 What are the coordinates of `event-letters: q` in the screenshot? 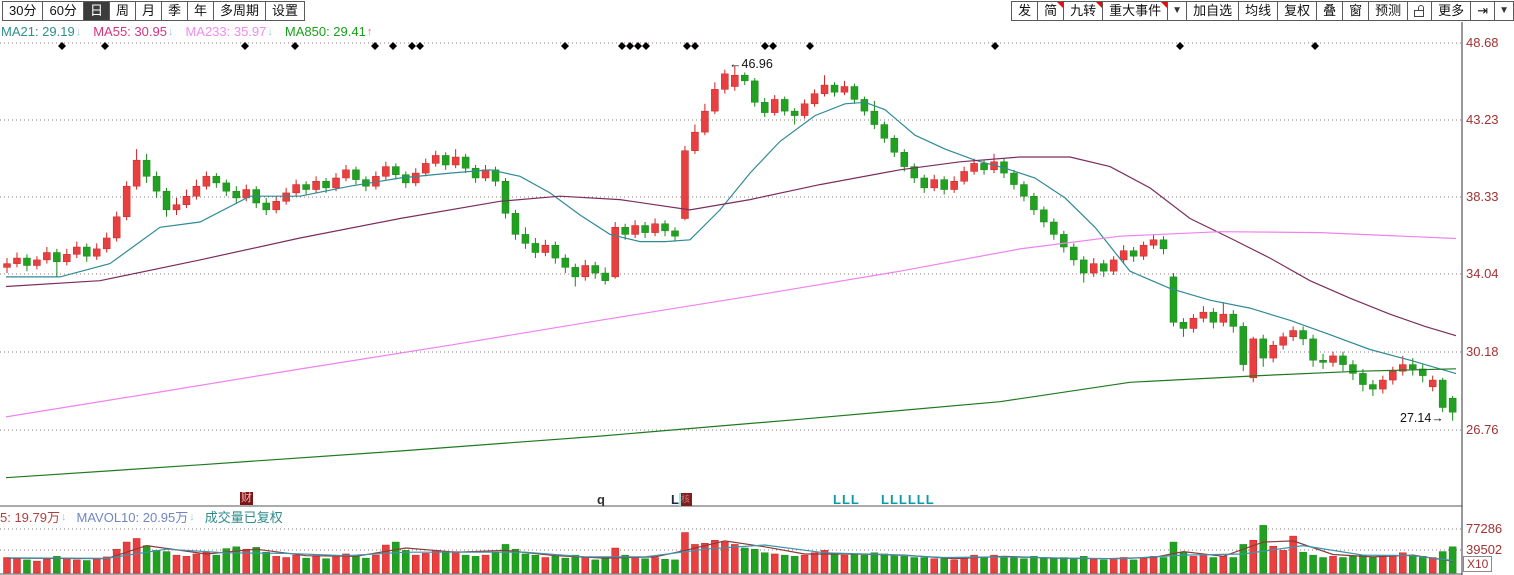 It's located at (601, 499).